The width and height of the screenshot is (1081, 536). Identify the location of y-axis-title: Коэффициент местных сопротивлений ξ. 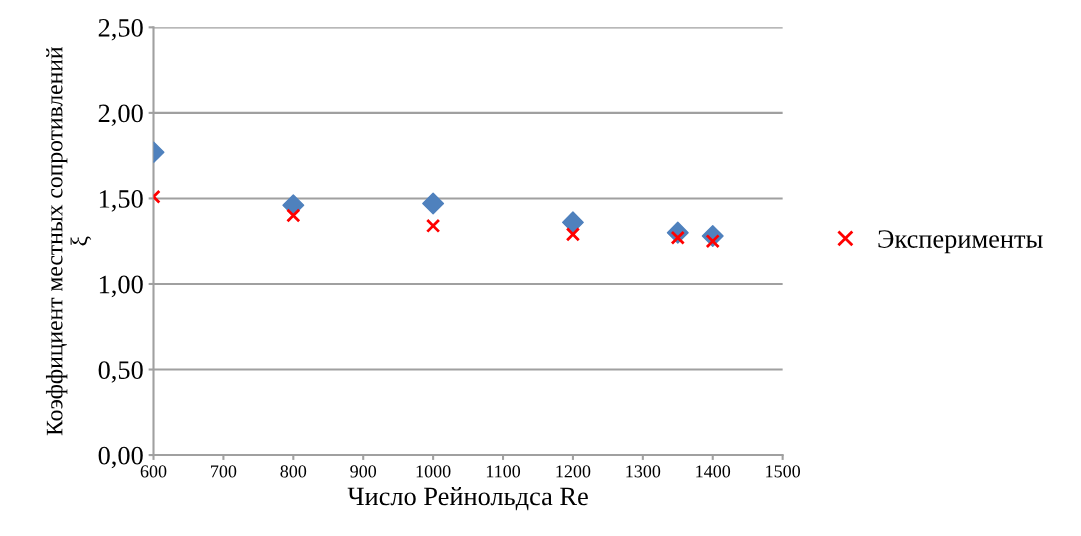
(68, 241).